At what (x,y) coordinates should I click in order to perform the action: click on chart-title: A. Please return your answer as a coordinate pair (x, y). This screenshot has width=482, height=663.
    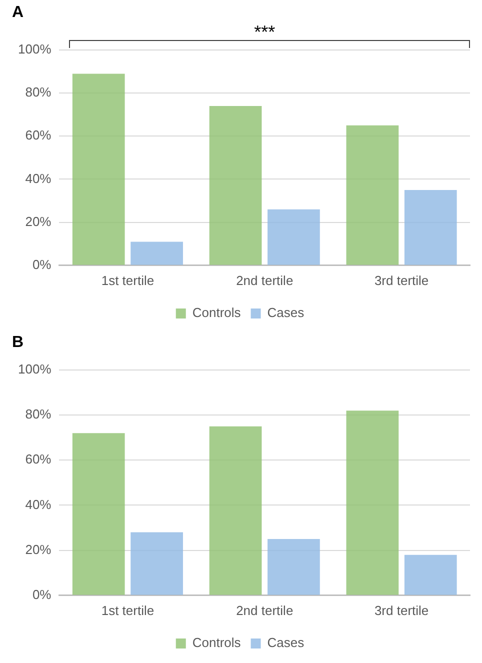
    Looking at the image, I should click on (18, 13).